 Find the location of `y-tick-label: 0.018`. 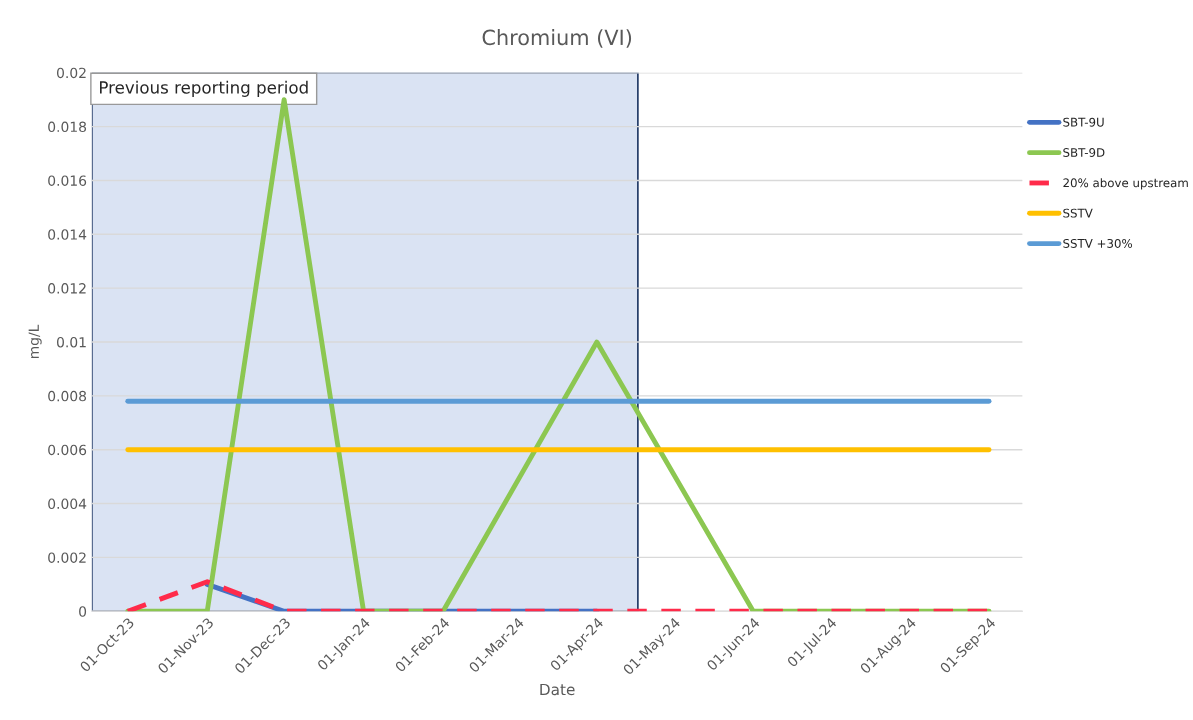

y-tick-label: 0.018 is located at coordinates (67, 127).